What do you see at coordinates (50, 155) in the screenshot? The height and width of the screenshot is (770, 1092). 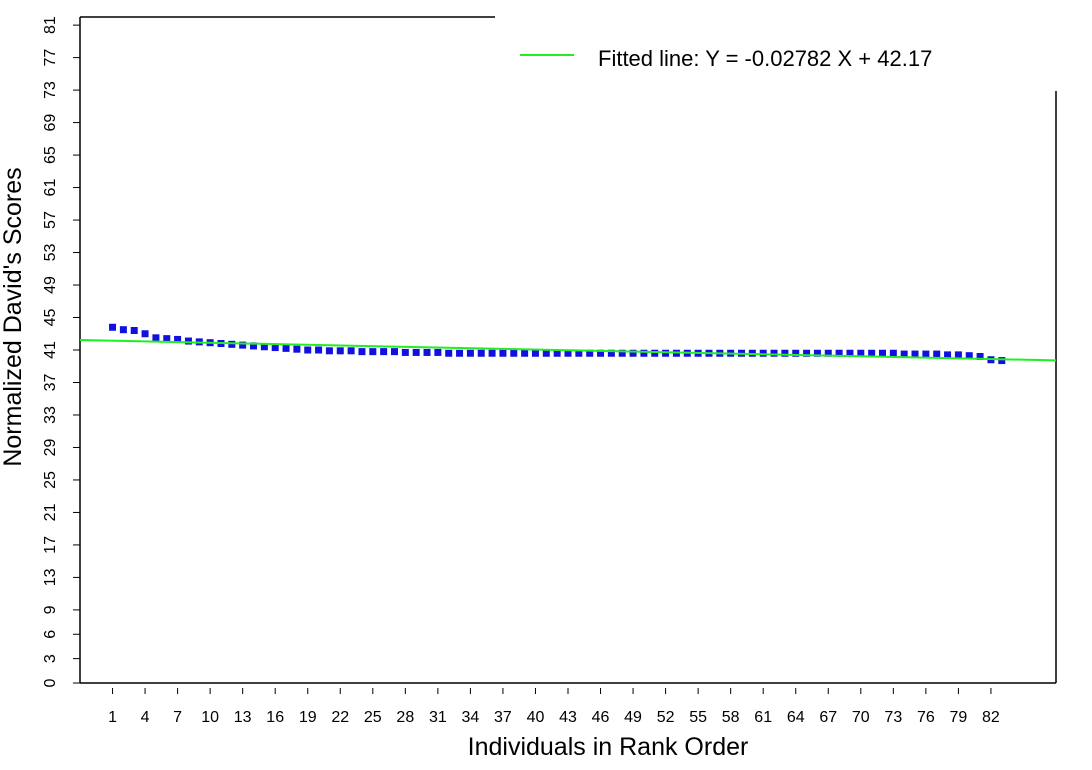 I see `y-tick-label: 65` at bounding box center [50, 155].